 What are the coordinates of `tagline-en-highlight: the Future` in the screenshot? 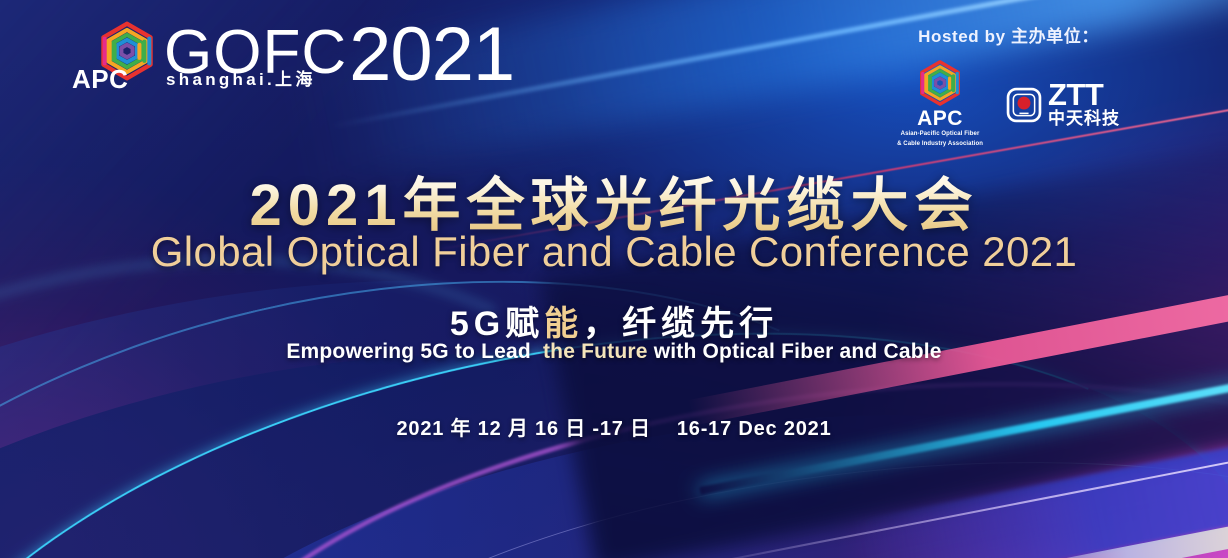 It's located at (595, 351).